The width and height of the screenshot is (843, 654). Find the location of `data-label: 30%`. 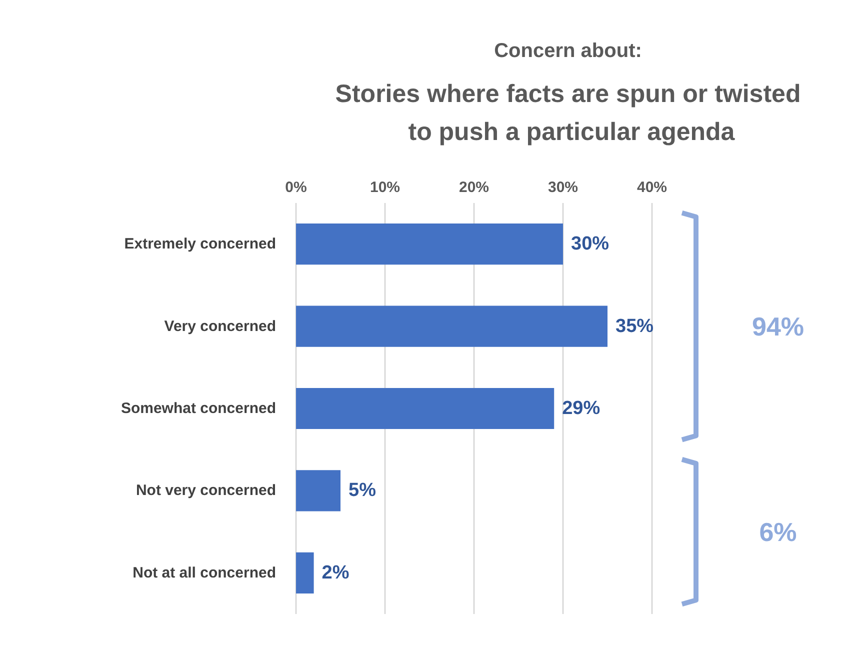

data-label: 30% is located at coordinates (590, 244).